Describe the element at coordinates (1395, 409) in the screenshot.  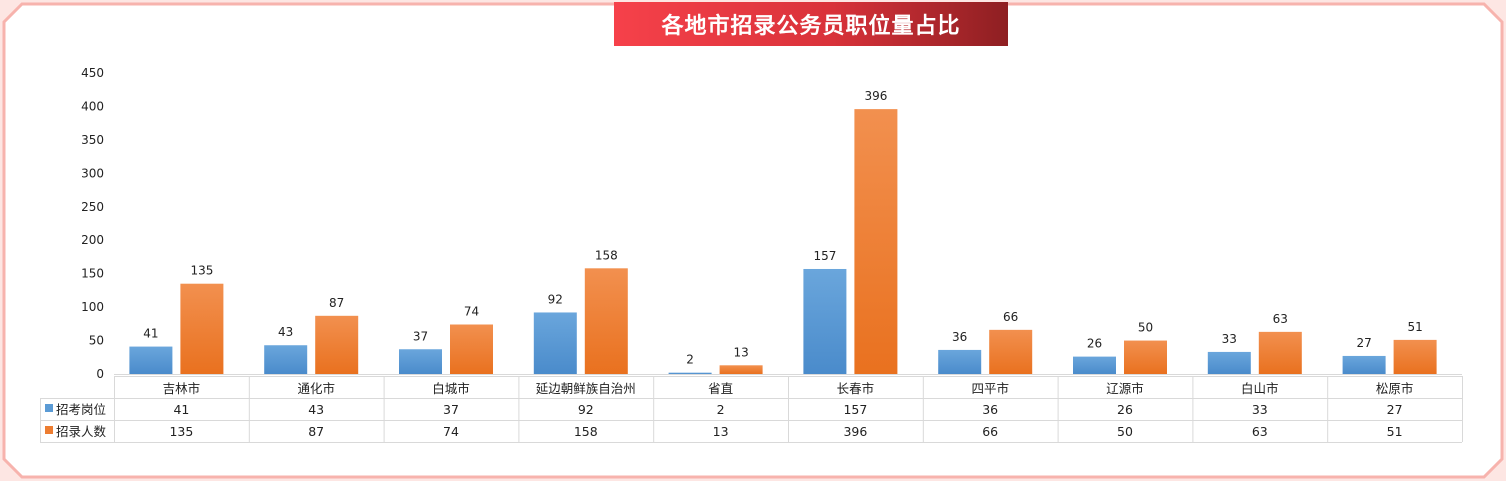
I see `table-cell: 27` at that location.